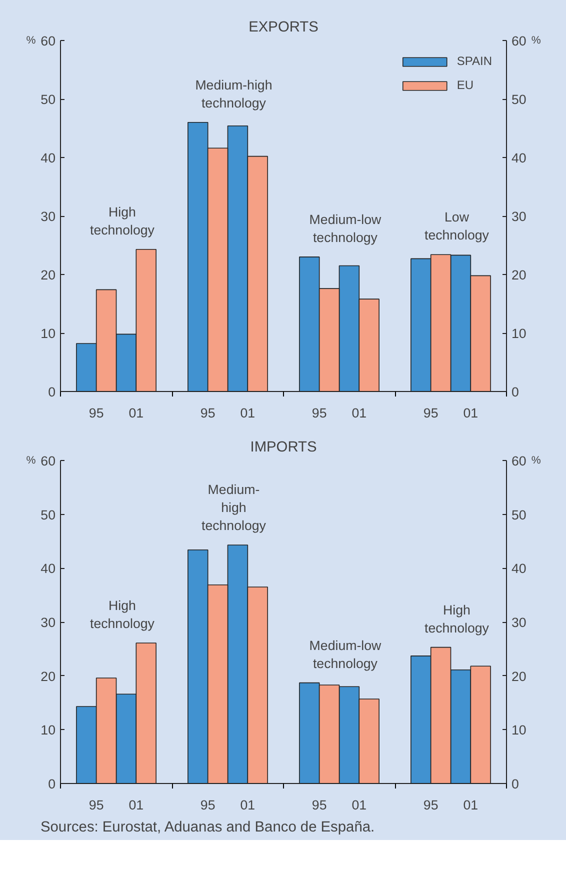 The image size is (566, 870). I want to click on annotation: Medium- high technology, so click(233, 508).